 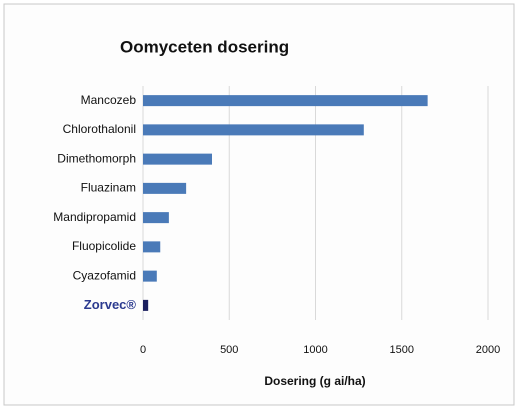 What do you see at coordinates (488, 350) in the screenshot?
I see `x-tick-label: 2000` at bounding box center [488, 350].